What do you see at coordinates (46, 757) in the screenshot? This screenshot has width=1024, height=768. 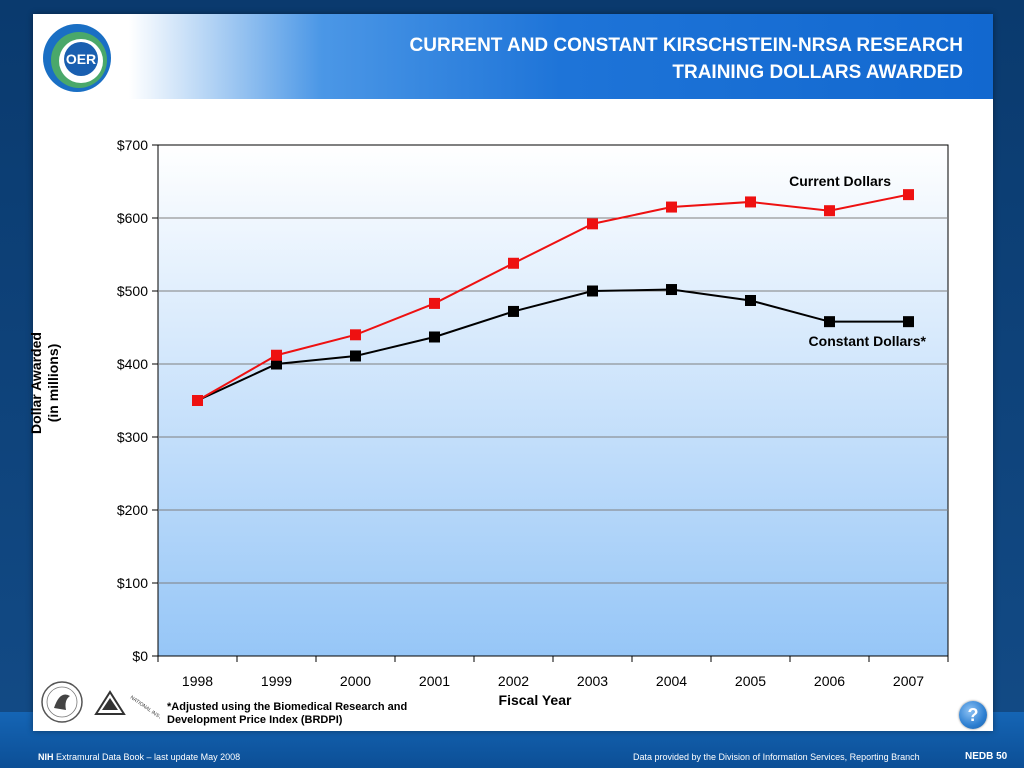 I see `footer-nih: NIH` at bounding box center [46, 757].